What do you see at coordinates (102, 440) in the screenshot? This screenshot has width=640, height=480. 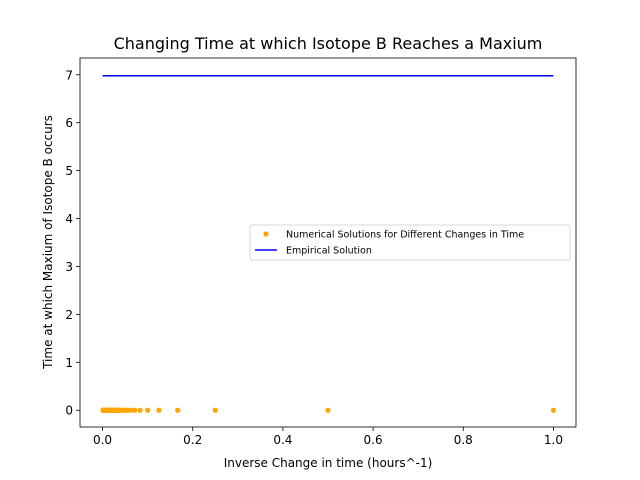 I see `x-tick-label: 0.0` at bounding box center [102, 440].